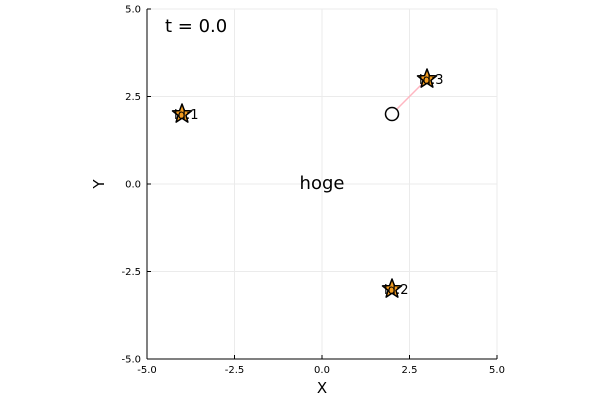 This screenshot has width=600, height=405. Describe the element at coordinates (322, 388) in the screenshot. I see `x-axis-label: X` at that location.